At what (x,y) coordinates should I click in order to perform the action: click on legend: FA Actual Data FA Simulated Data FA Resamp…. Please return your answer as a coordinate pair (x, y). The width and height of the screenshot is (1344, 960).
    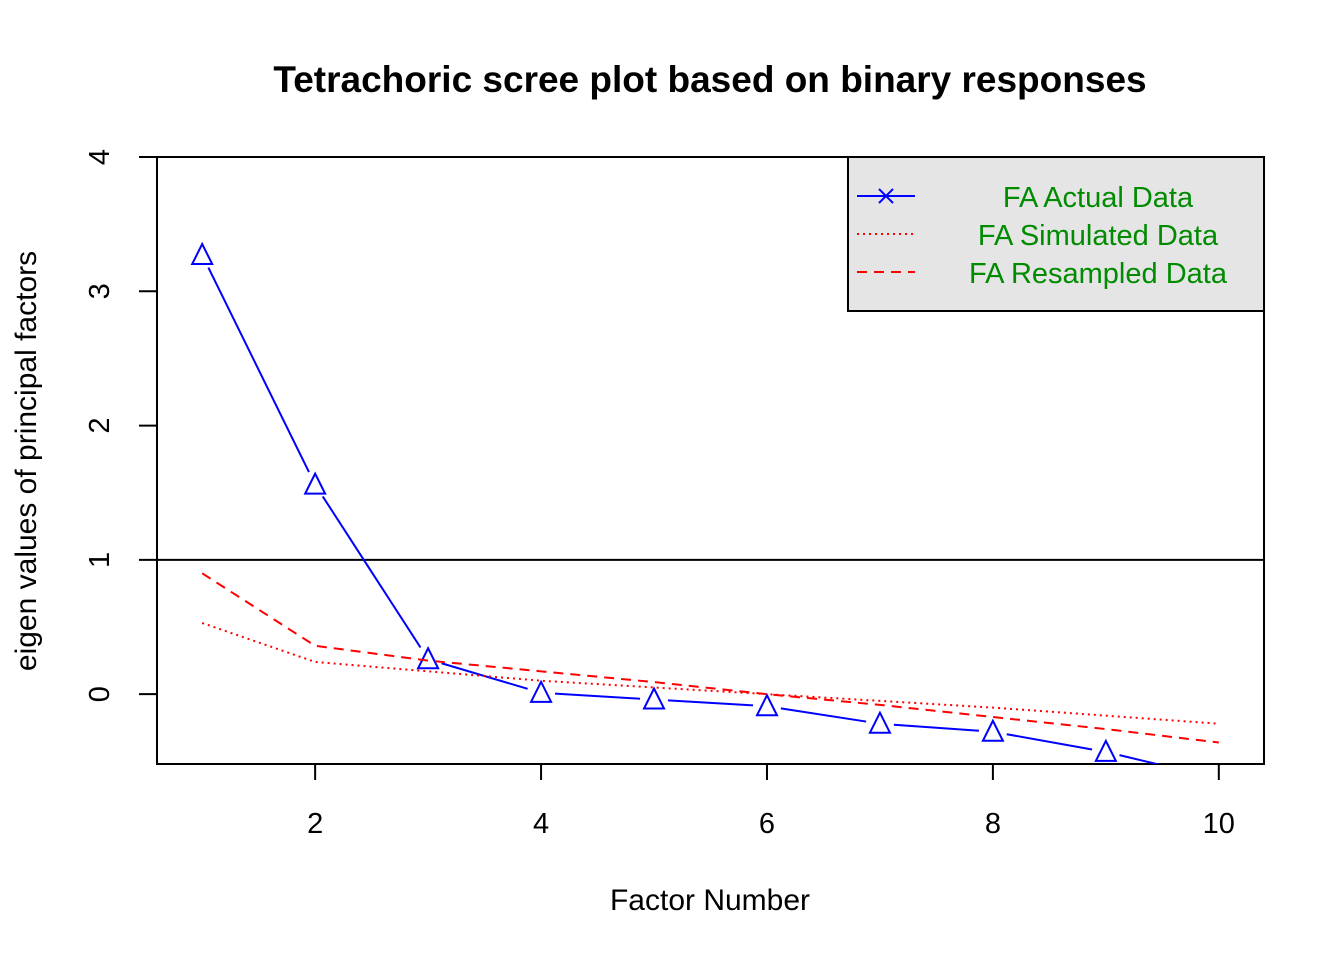
    Looking at the image, I should click on (1056, 234).